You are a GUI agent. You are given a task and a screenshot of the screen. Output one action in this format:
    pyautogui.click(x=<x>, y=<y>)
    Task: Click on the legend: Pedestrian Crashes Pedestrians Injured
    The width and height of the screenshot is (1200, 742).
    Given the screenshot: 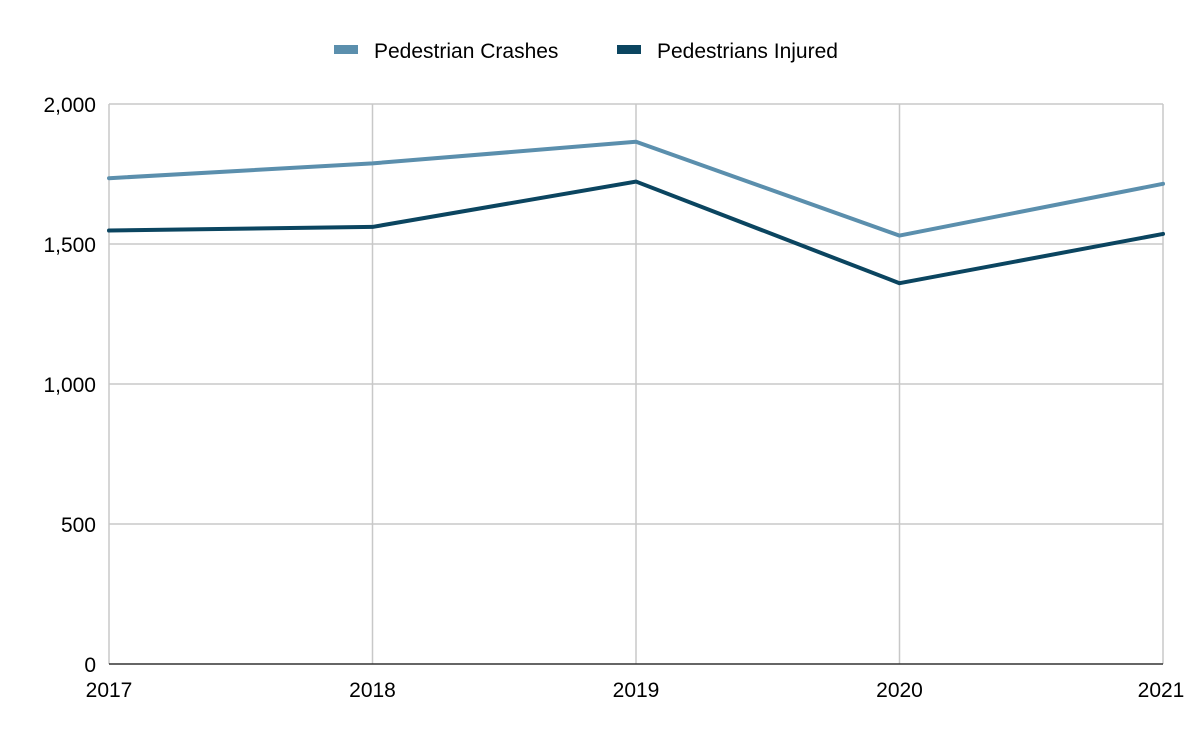 What is the action you would take?
    pyautogui.click(x=586, y=51)
    